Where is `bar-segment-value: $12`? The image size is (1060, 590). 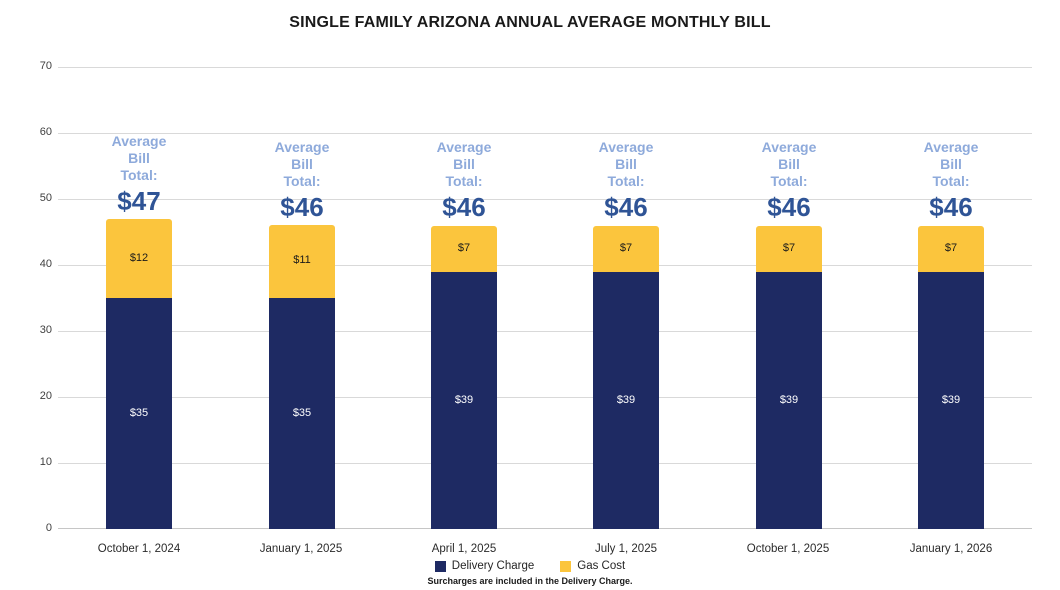 bar-segment-value: $12 is located at coordinates (139, 258).